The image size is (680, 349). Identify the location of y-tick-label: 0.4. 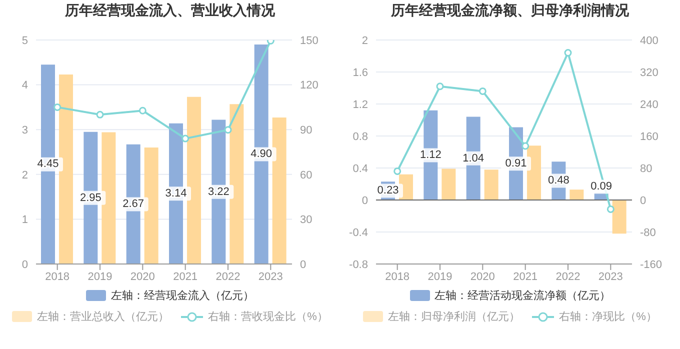
(360, 168).